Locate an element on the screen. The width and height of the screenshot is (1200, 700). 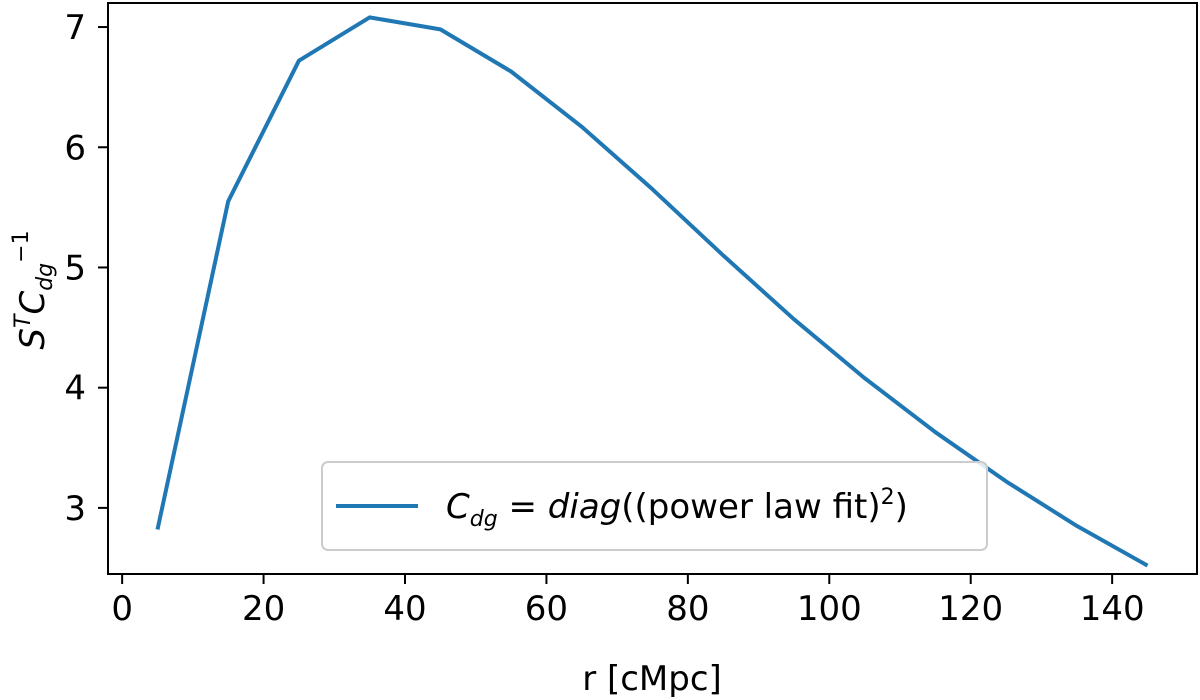
x-tick-label: 20 is located at coordinates (263, 609).